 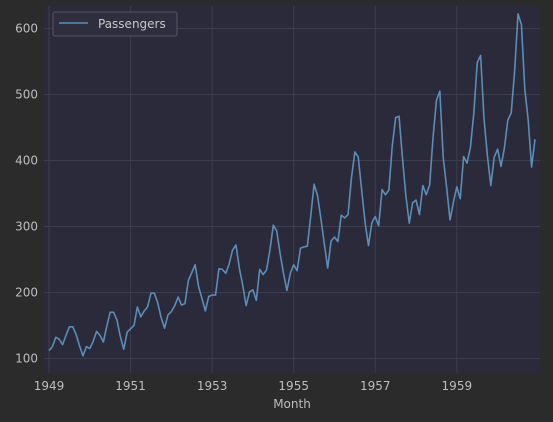 I want to click on x-tick-label: 1955, so click(x=293, y=386).